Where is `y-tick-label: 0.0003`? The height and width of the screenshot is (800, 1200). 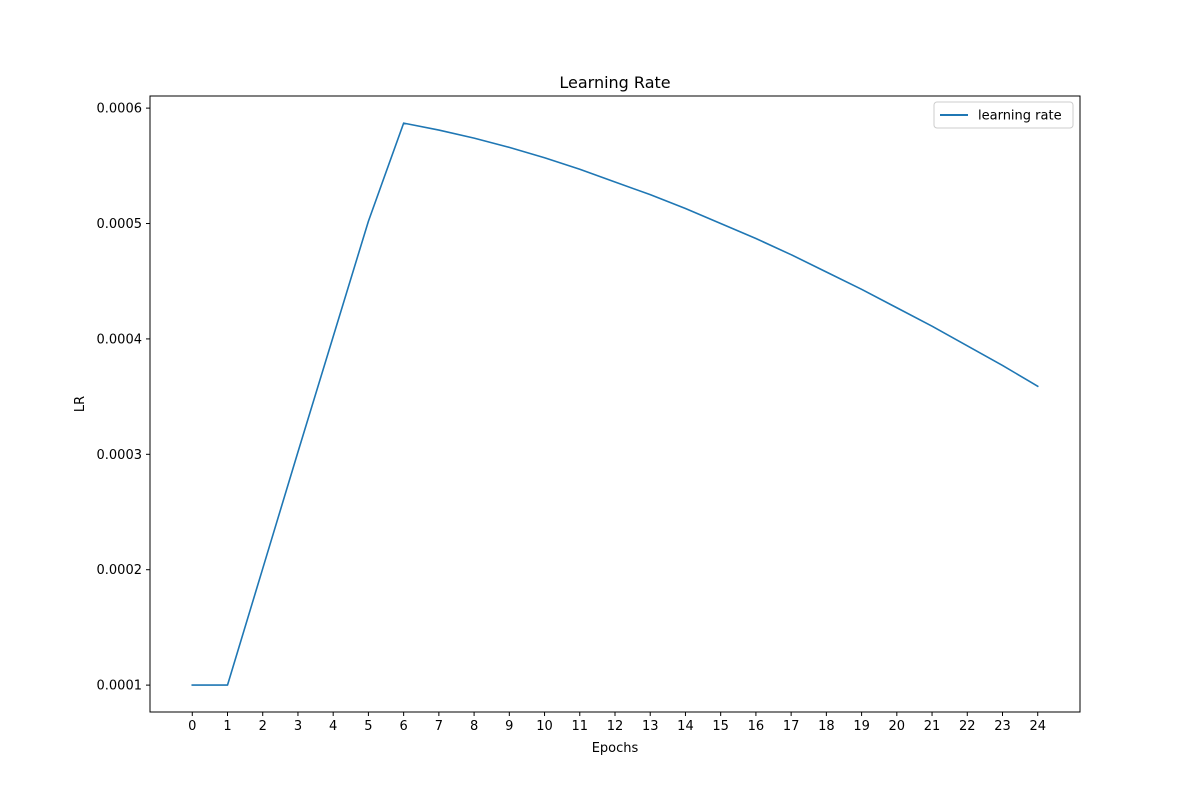 y-tick-label: 0.0003 is located at coordinates (120, 455).